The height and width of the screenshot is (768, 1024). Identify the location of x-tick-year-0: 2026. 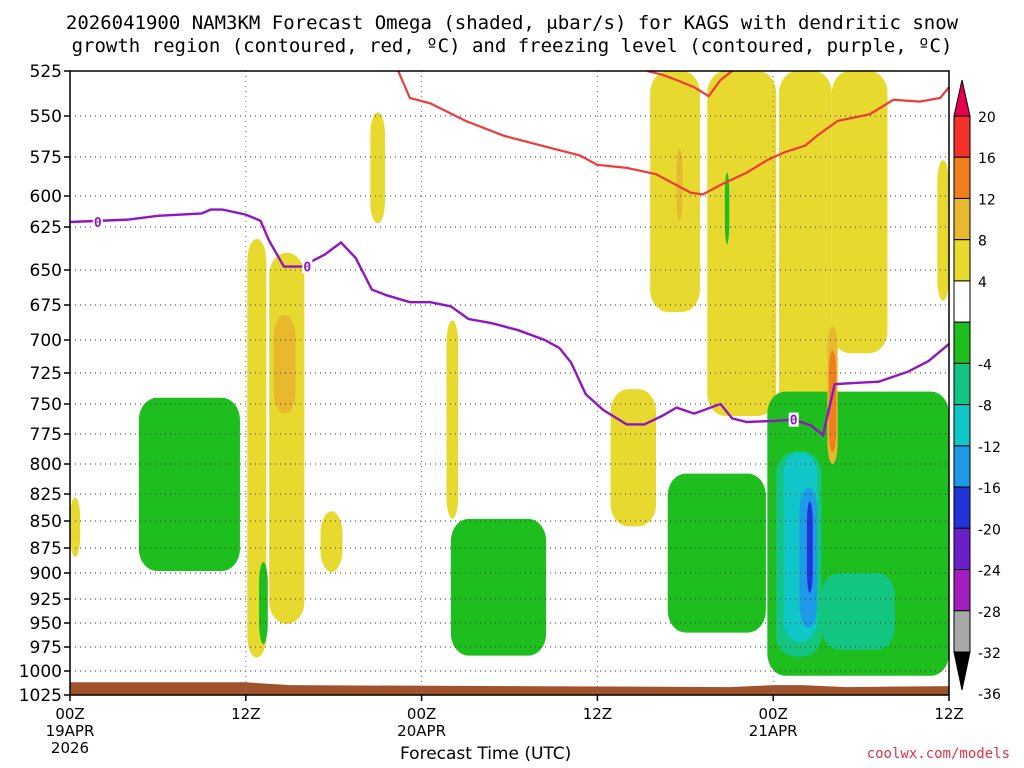
(70, 748).